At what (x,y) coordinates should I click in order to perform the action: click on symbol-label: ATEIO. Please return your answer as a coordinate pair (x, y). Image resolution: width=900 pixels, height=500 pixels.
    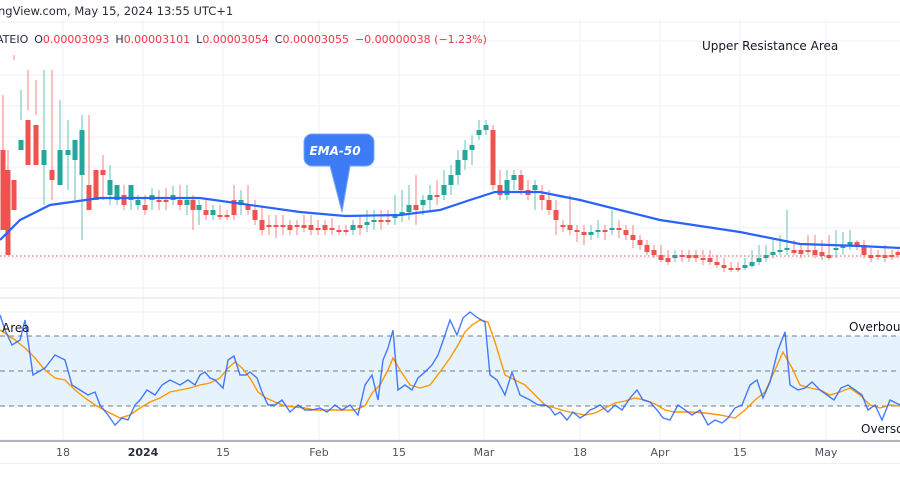
    Looking at the image, I should click on (14, 39).